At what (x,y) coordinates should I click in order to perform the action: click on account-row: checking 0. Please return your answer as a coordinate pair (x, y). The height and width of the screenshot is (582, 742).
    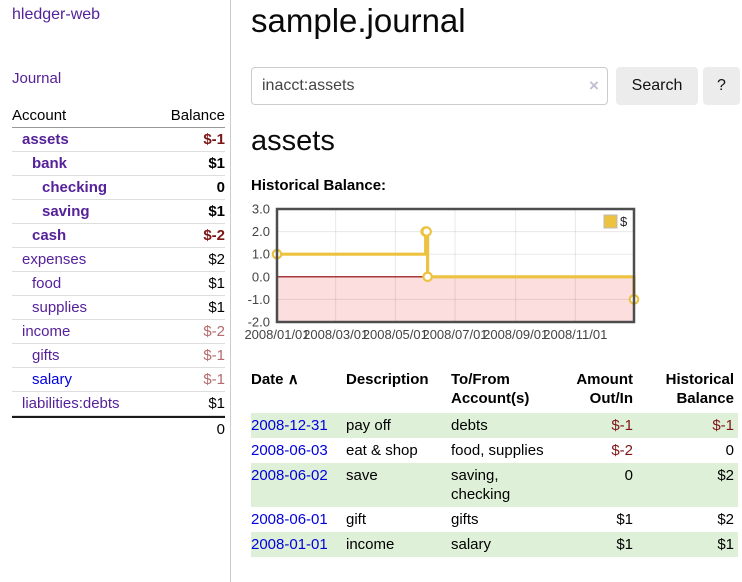
    Looking at the image, I should click on (118, 188).